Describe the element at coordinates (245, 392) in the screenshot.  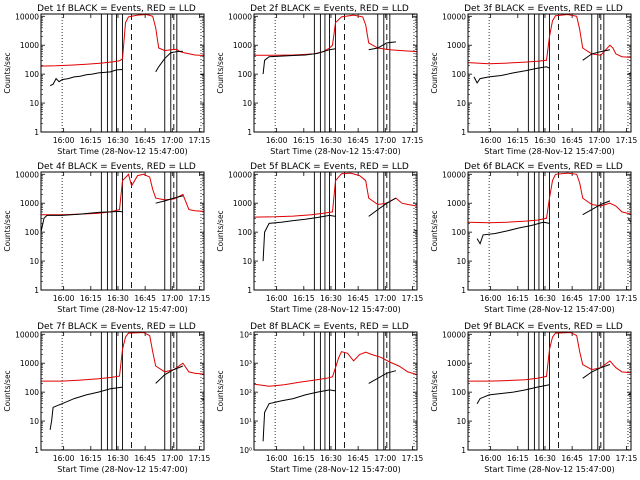
I see `y-tick-label: 10²` at that location.